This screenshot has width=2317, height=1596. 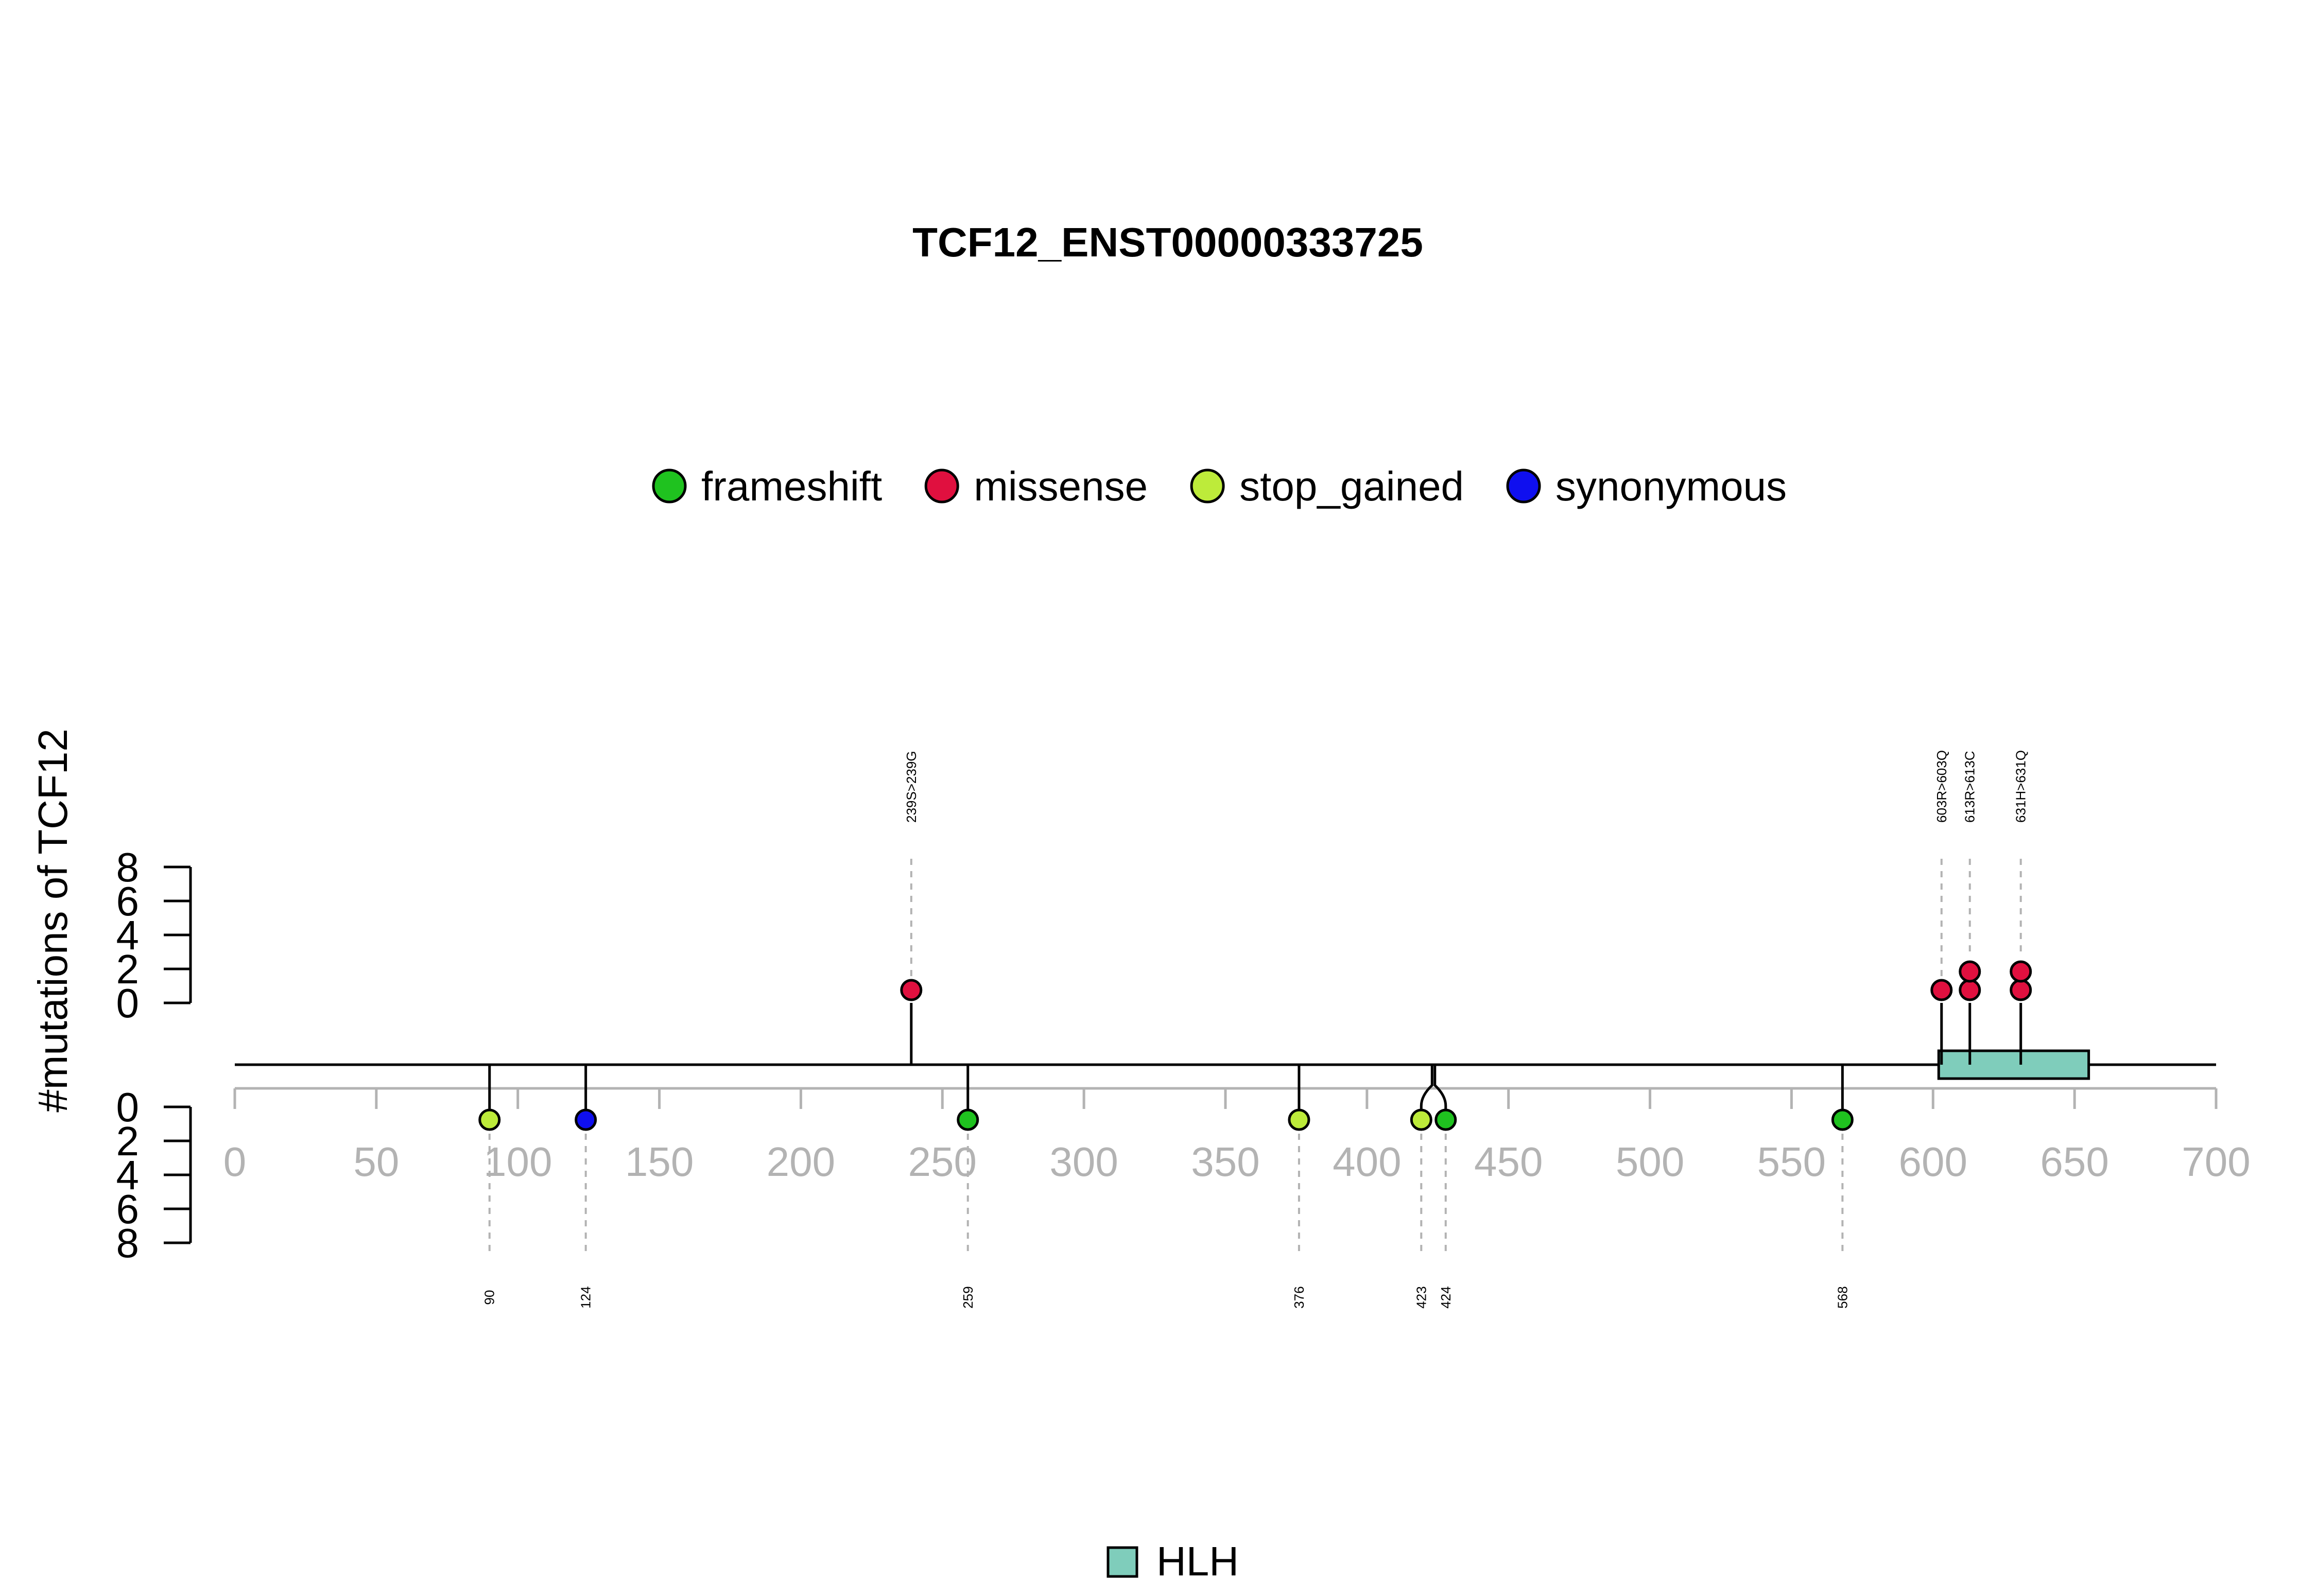 I want to click on mutation-label-603: 603R>603Q, so click(x=1941, y=786).